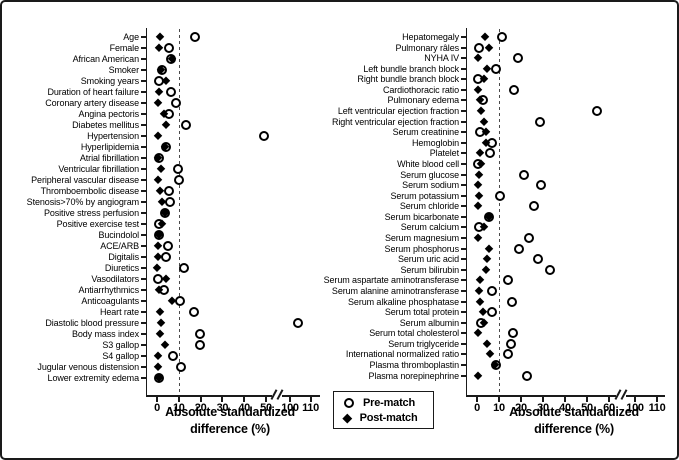  I want to click on category-label: Bucindolol, so click(118, 235).